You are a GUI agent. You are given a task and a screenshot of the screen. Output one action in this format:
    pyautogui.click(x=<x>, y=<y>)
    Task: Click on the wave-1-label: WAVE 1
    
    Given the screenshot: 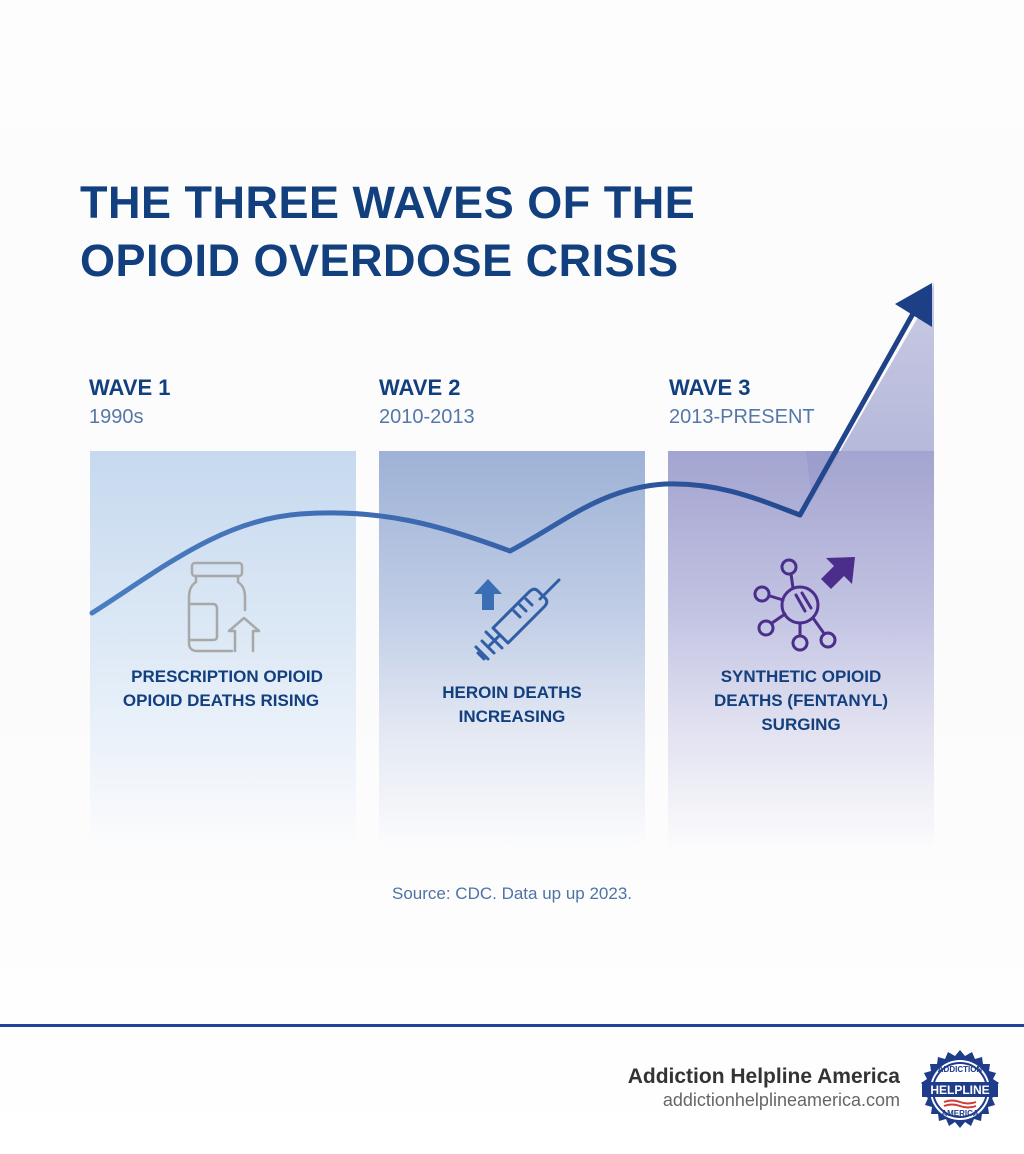 What is the action you would take?
    pyautogui.click(x=130, y=387)
    